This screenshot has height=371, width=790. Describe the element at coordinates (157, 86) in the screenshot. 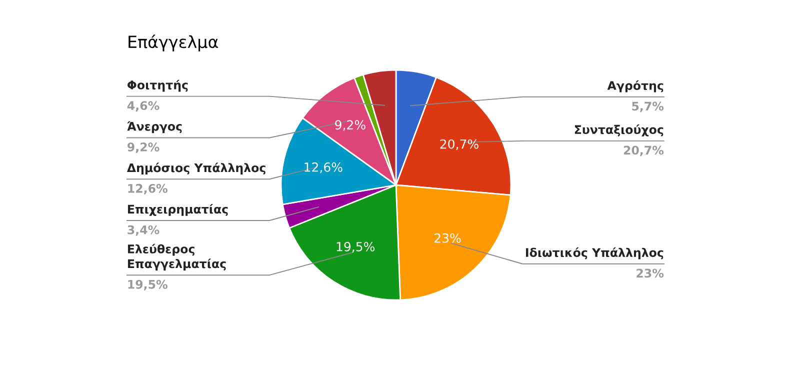

I see `slice-label: Φοιτητής` at that location.